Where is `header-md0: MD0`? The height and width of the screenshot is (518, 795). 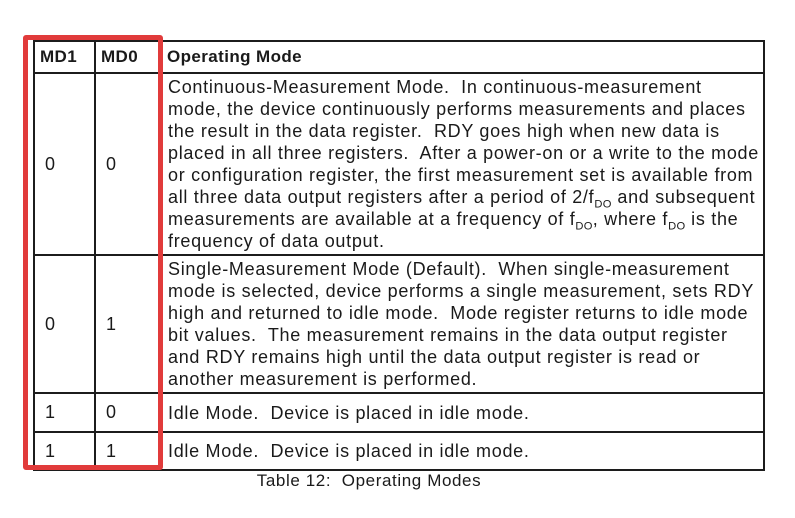 header-md0: MD0 is located at coordinates (128, 57).